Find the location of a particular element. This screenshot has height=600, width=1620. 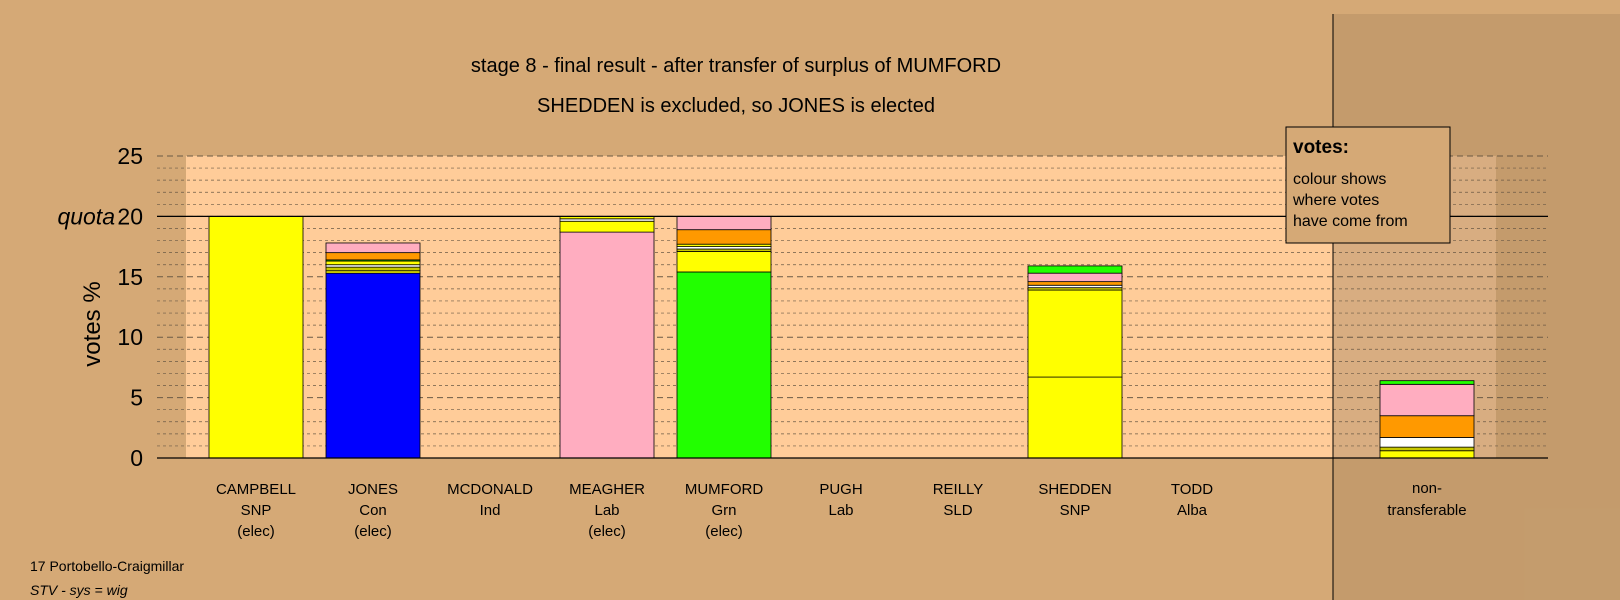

campbell-status-label: (elec) is located at coordinates (256, 531).